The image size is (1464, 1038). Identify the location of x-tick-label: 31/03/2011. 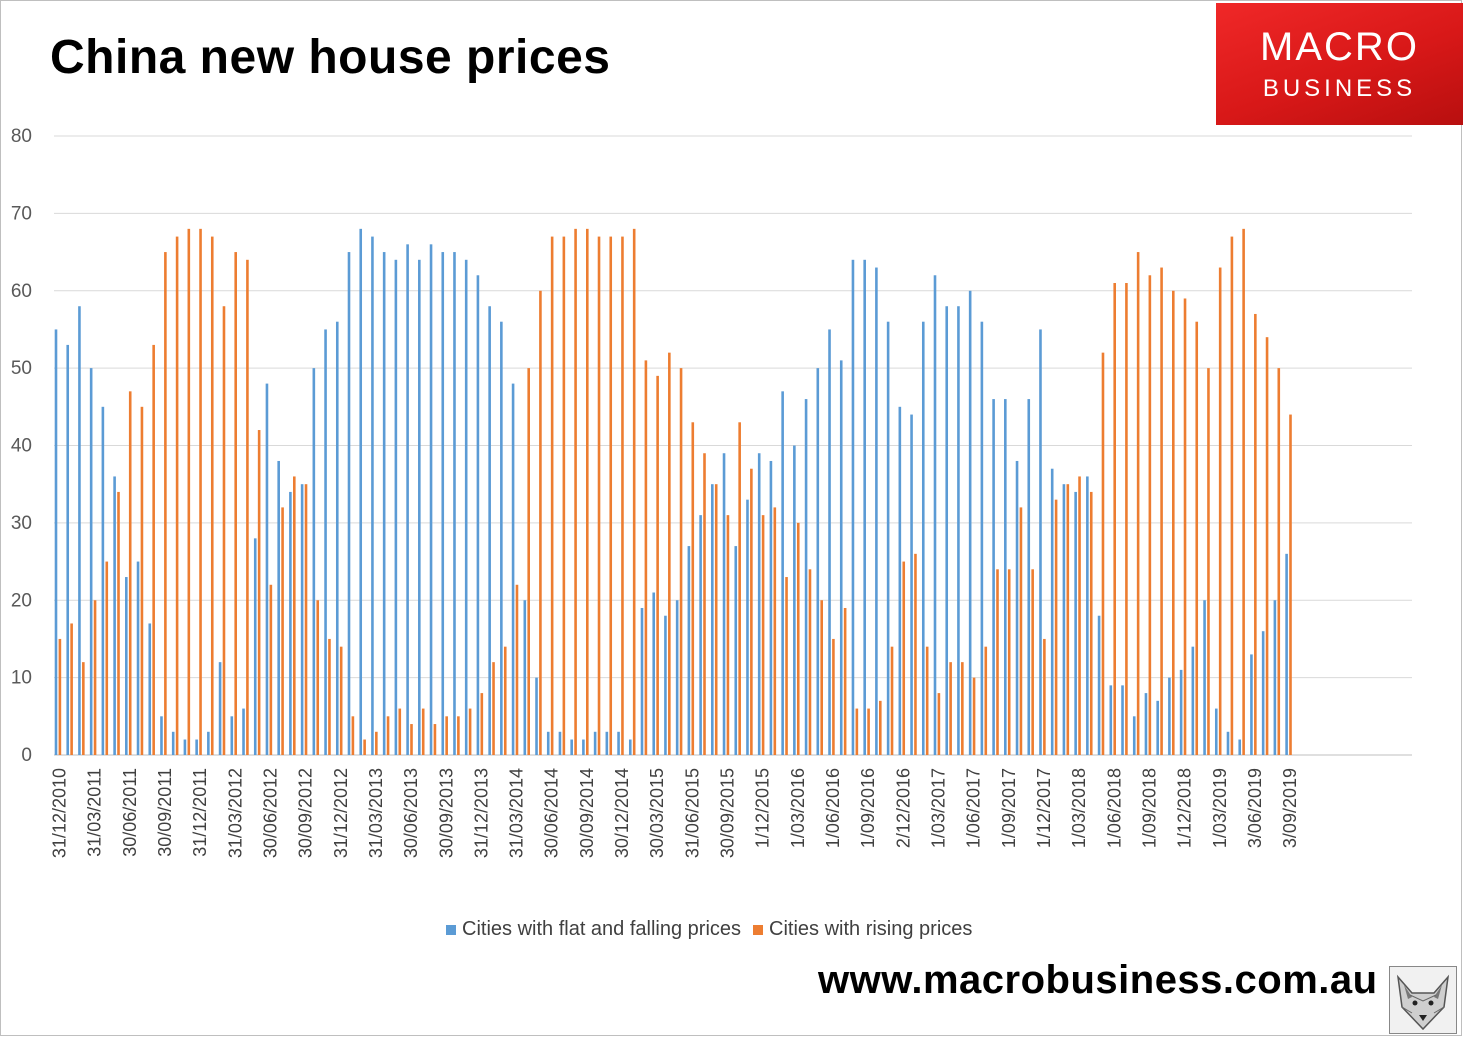
(95, 812).